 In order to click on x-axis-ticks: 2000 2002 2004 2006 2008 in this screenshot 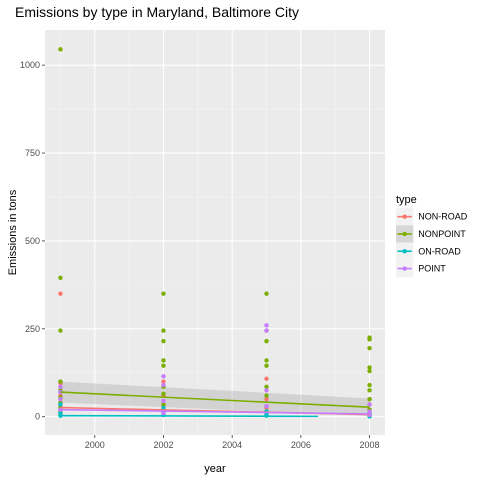, I will do `click(232, 442)`.